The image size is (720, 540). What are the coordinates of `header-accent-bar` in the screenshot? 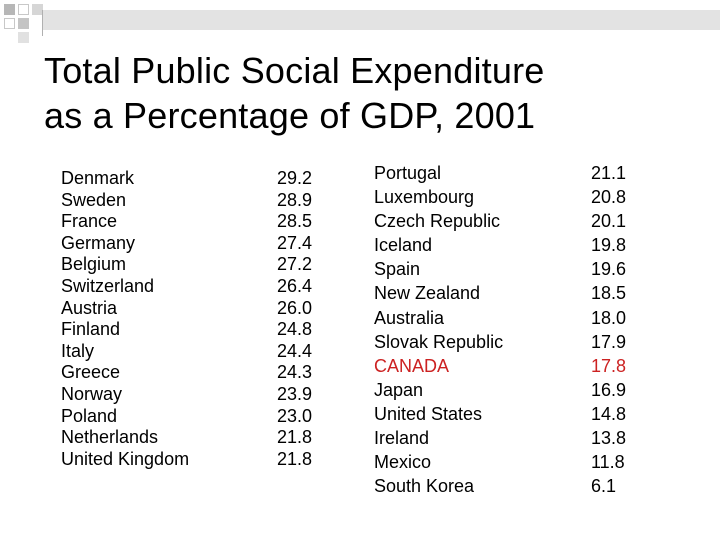 It's located at (381, 20).